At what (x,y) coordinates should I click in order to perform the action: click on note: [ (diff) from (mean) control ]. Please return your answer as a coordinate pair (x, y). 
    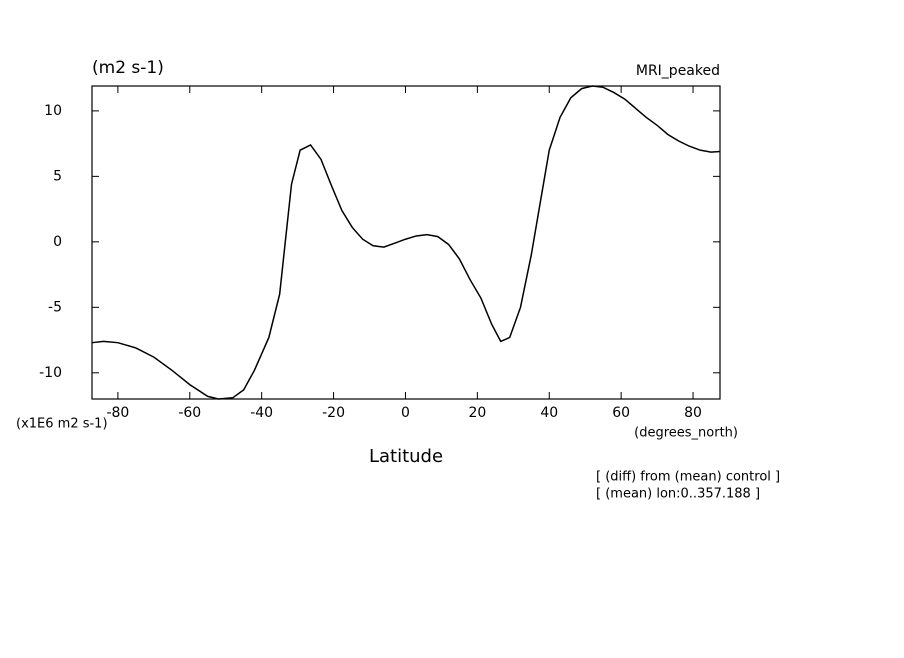
    Looking at the image, I should click on (688, 477).